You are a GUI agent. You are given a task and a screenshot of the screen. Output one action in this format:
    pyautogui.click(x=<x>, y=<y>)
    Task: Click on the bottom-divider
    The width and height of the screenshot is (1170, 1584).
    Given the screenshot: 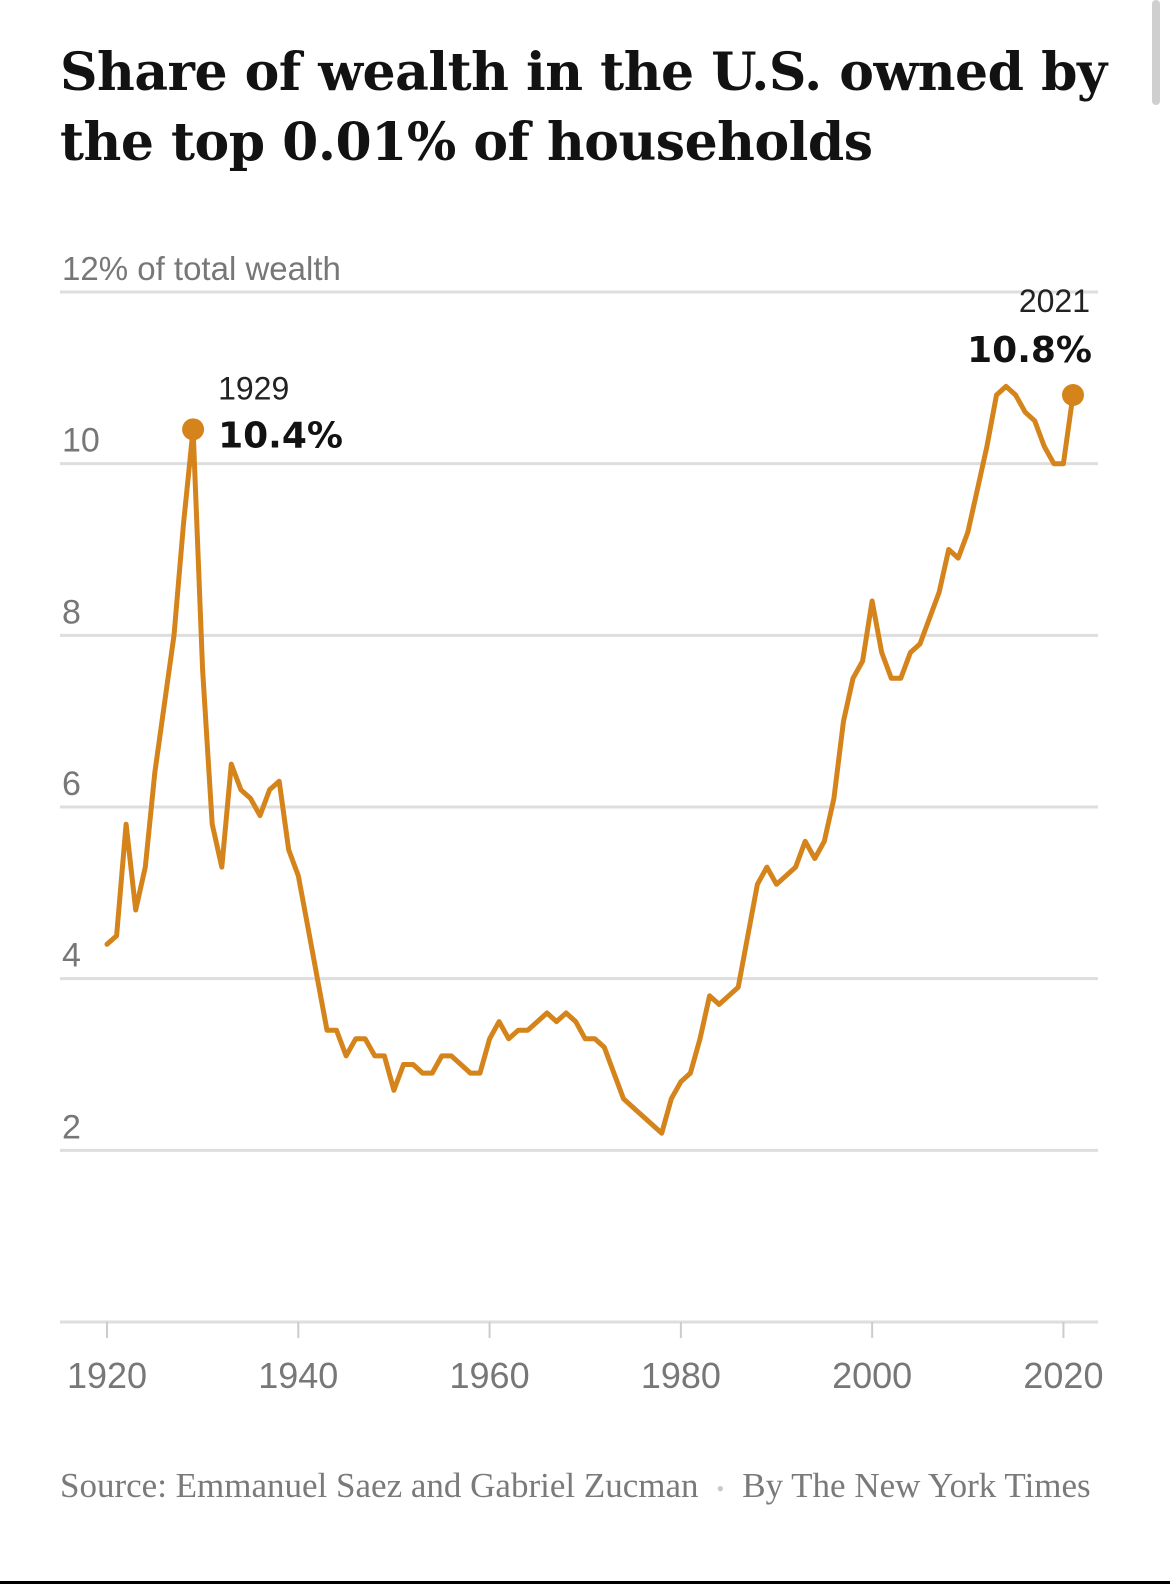 What is the action you would take?
    pyautogui.click(x=585, y=1582)
    